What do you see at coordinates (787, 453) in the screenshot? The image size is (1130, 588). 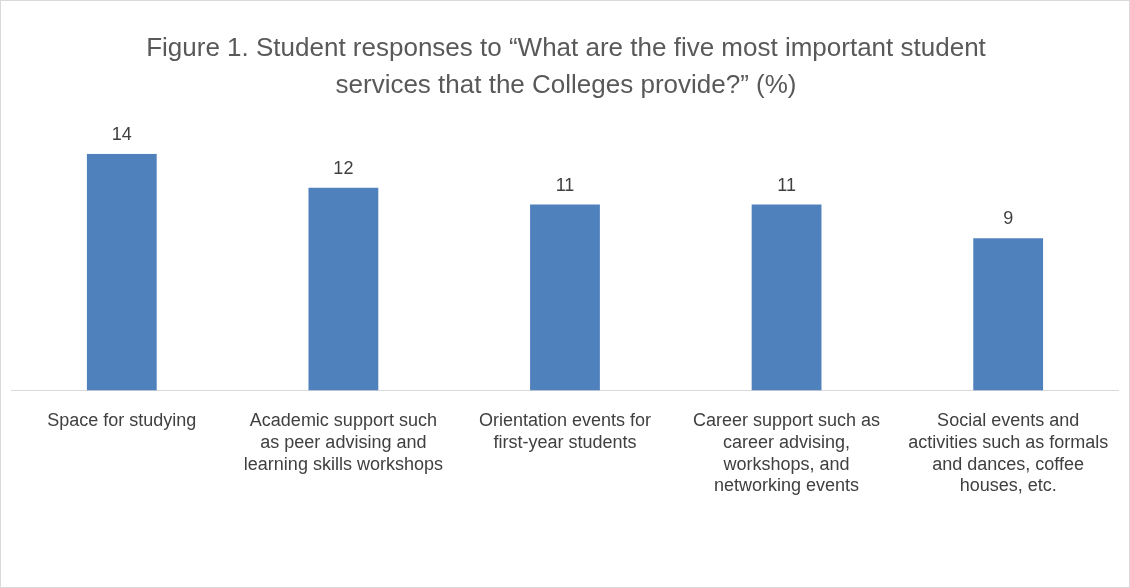 I see `x-tick-label: Career support such as career advising, workshops, and networking events` at bounding box center [787, 453].